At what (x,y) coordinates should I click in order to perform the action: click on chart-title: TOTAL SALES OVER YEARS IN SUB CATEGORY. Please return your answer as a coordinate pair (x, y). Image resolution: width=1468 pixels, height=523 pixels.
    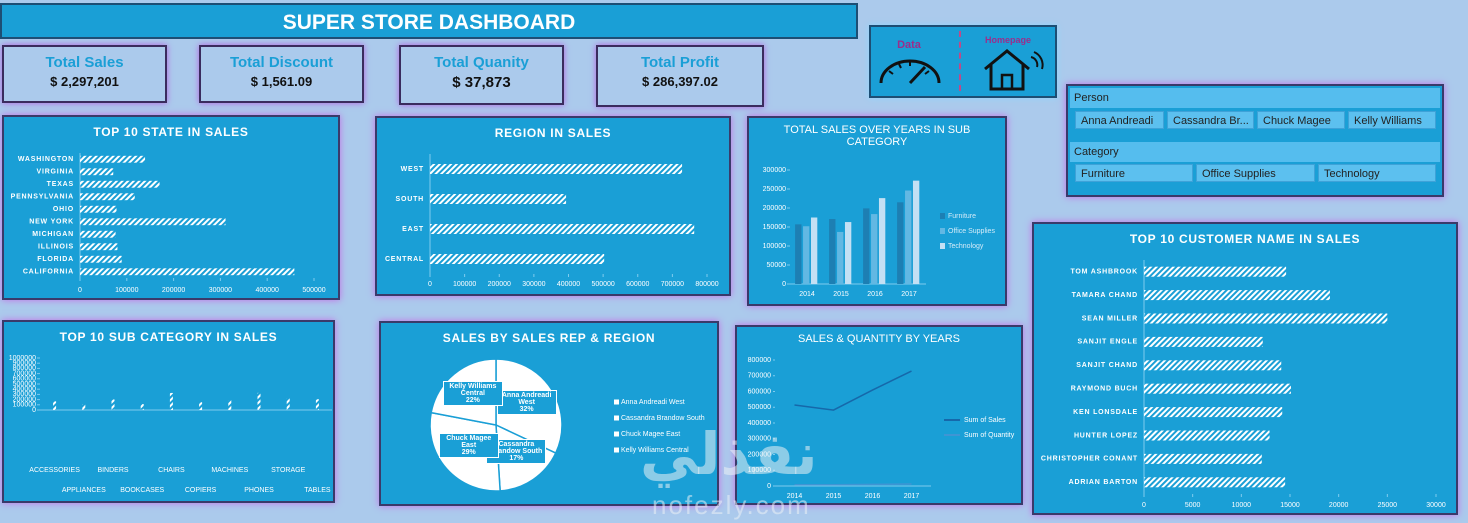
    Looking at the image, I should click on (877, 136).